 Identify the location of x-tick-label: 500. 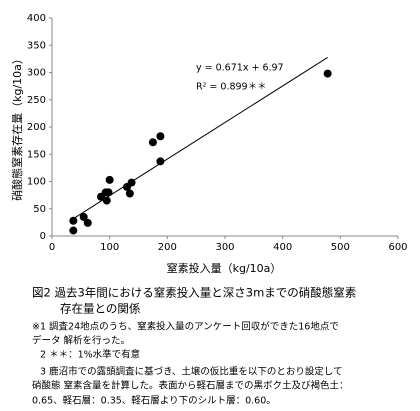
(340, 247).